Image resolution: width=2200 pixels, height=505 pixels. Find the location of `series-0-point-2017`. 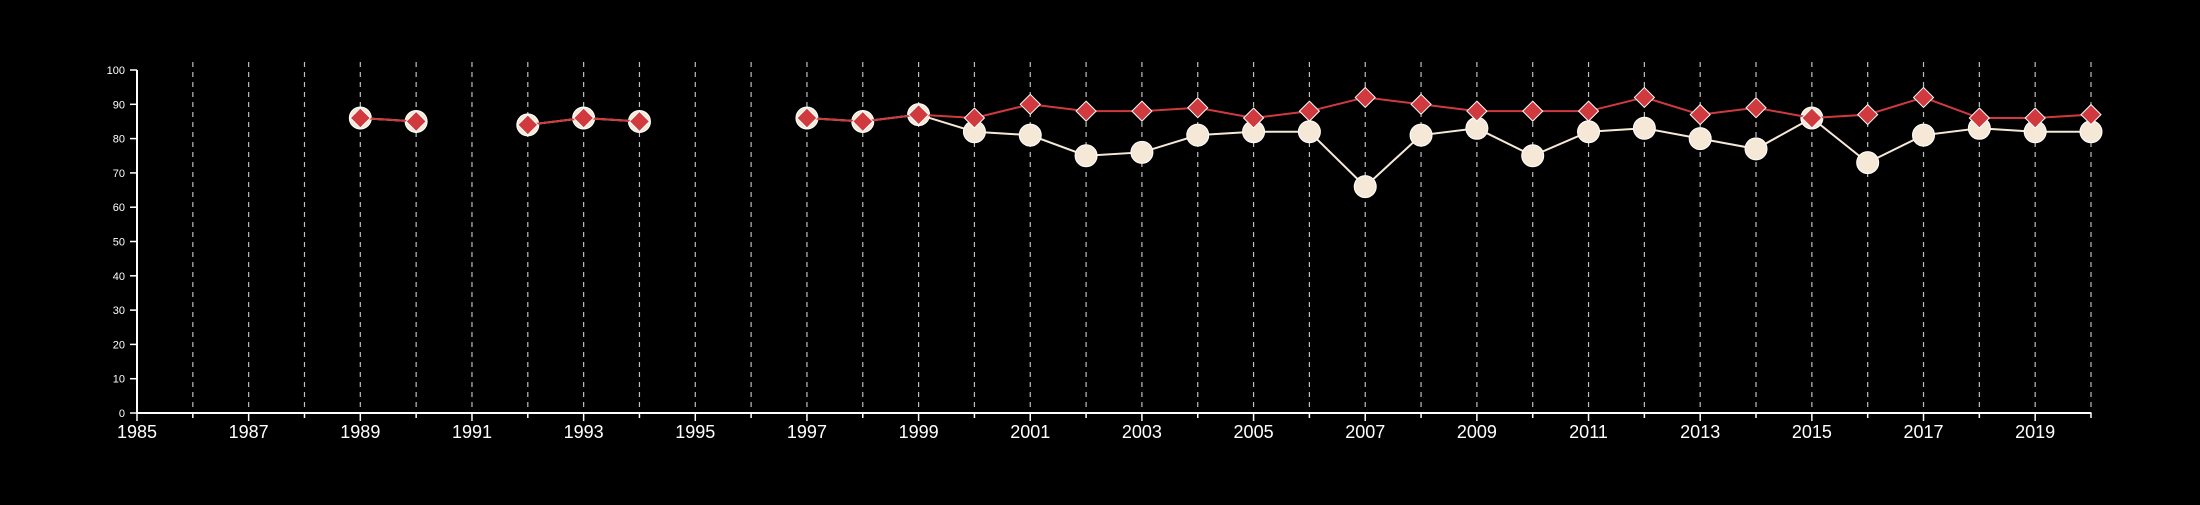

series-0-point-2017 is located at coordinates (1924, 135).